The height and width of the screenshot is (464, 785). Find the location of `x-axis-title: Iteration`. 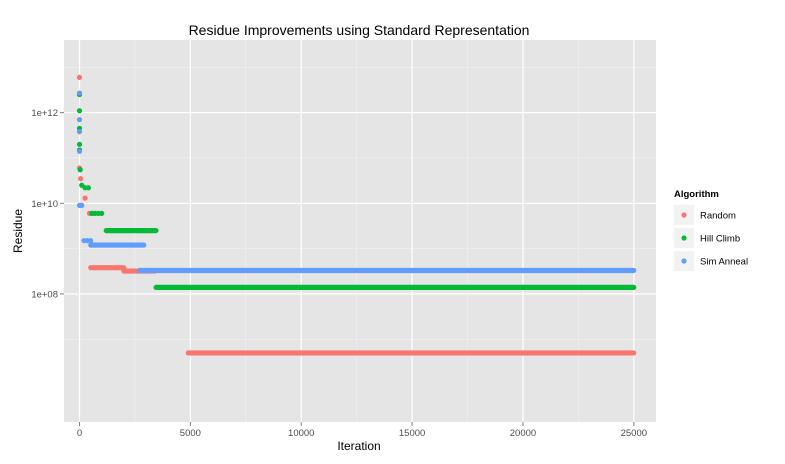

x-axis-title: Iteration is located at coordinates (358, 446).